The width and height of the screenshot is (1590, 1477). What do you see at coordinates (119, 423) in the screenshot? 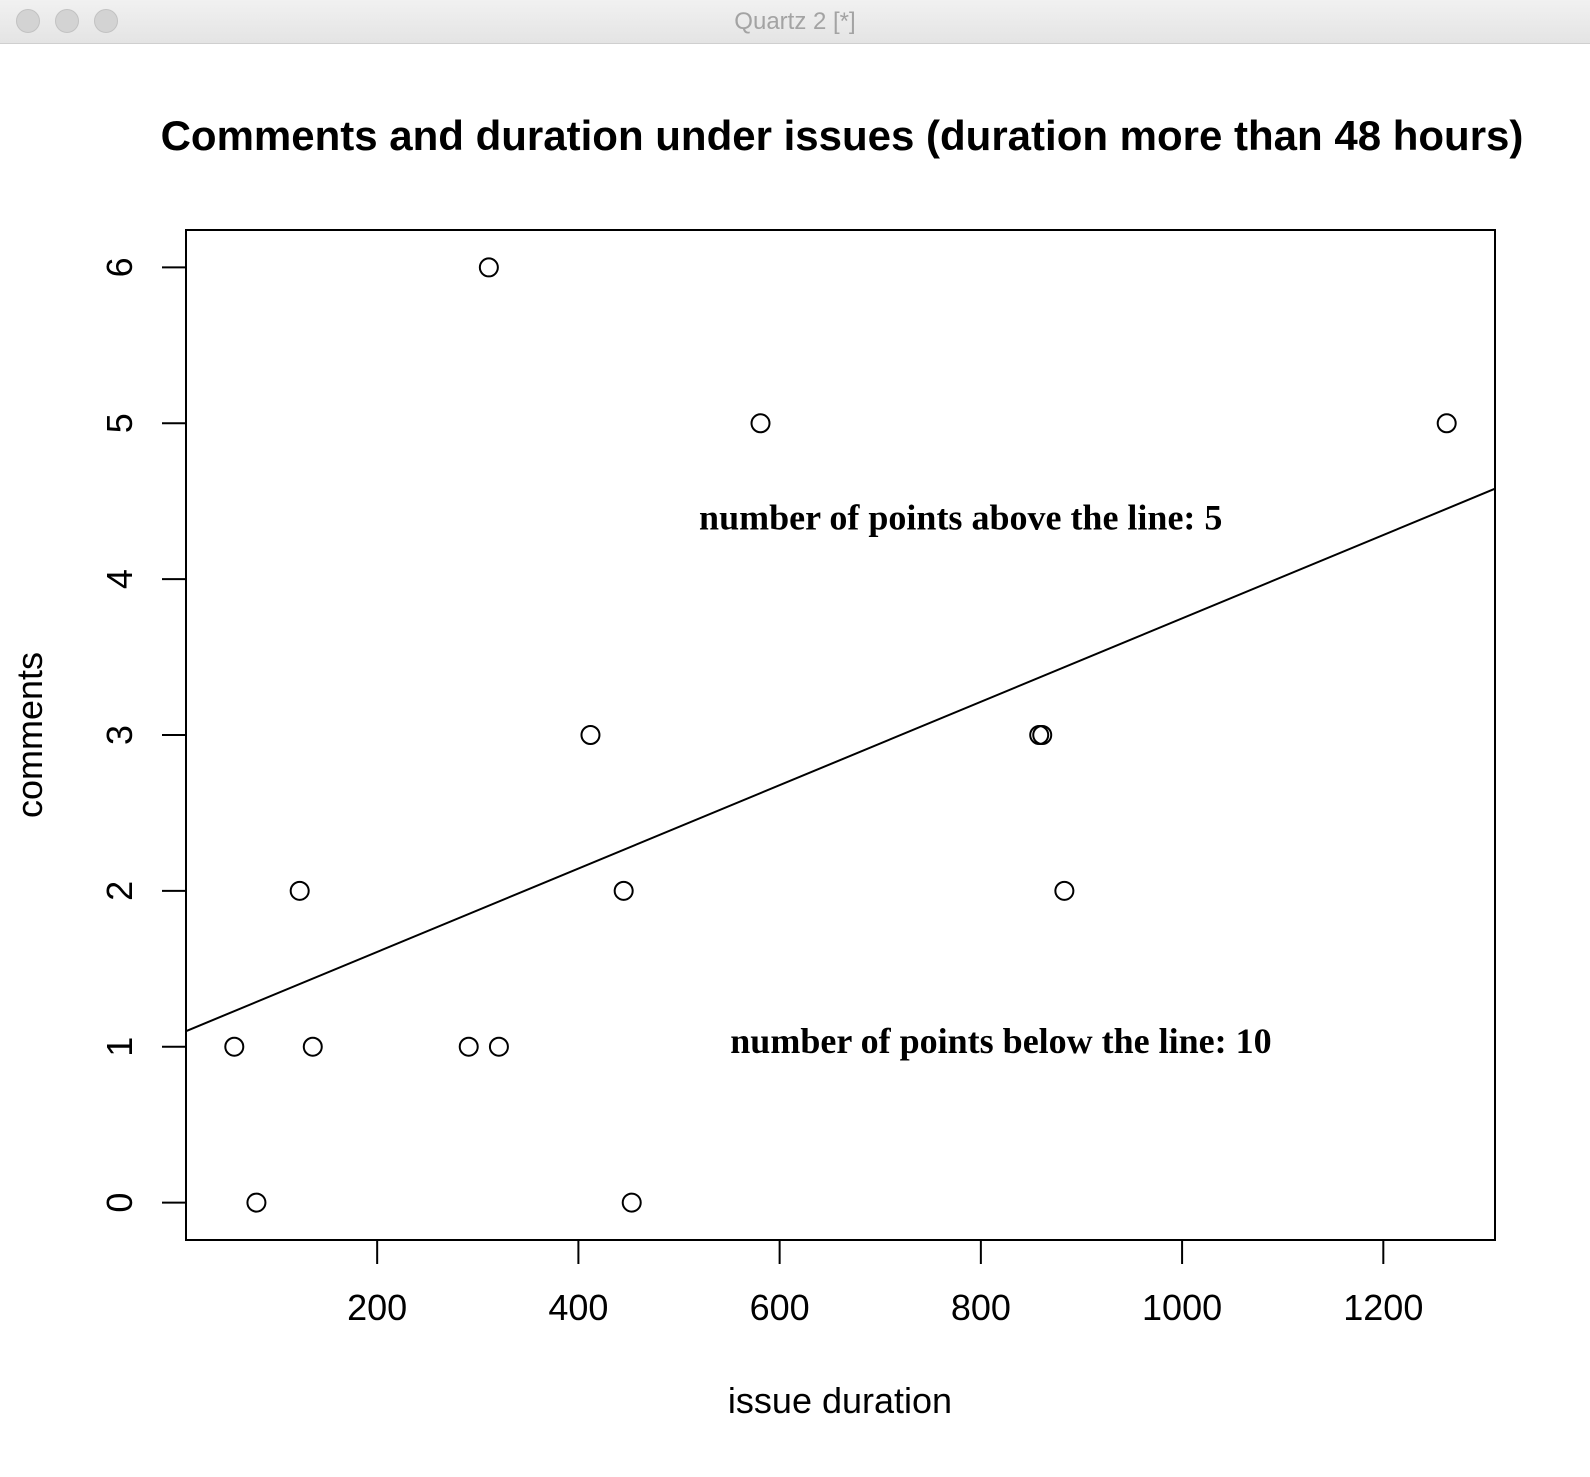
I see `y-tick-label: 5` at bounding box center [119, 423].